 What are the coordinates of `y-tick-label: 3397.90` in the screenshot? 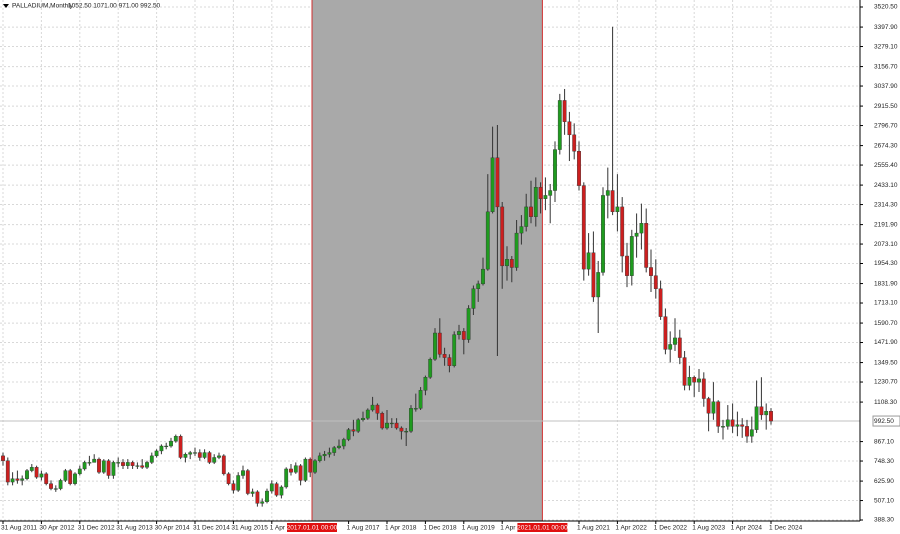 It's located at (886, 27).